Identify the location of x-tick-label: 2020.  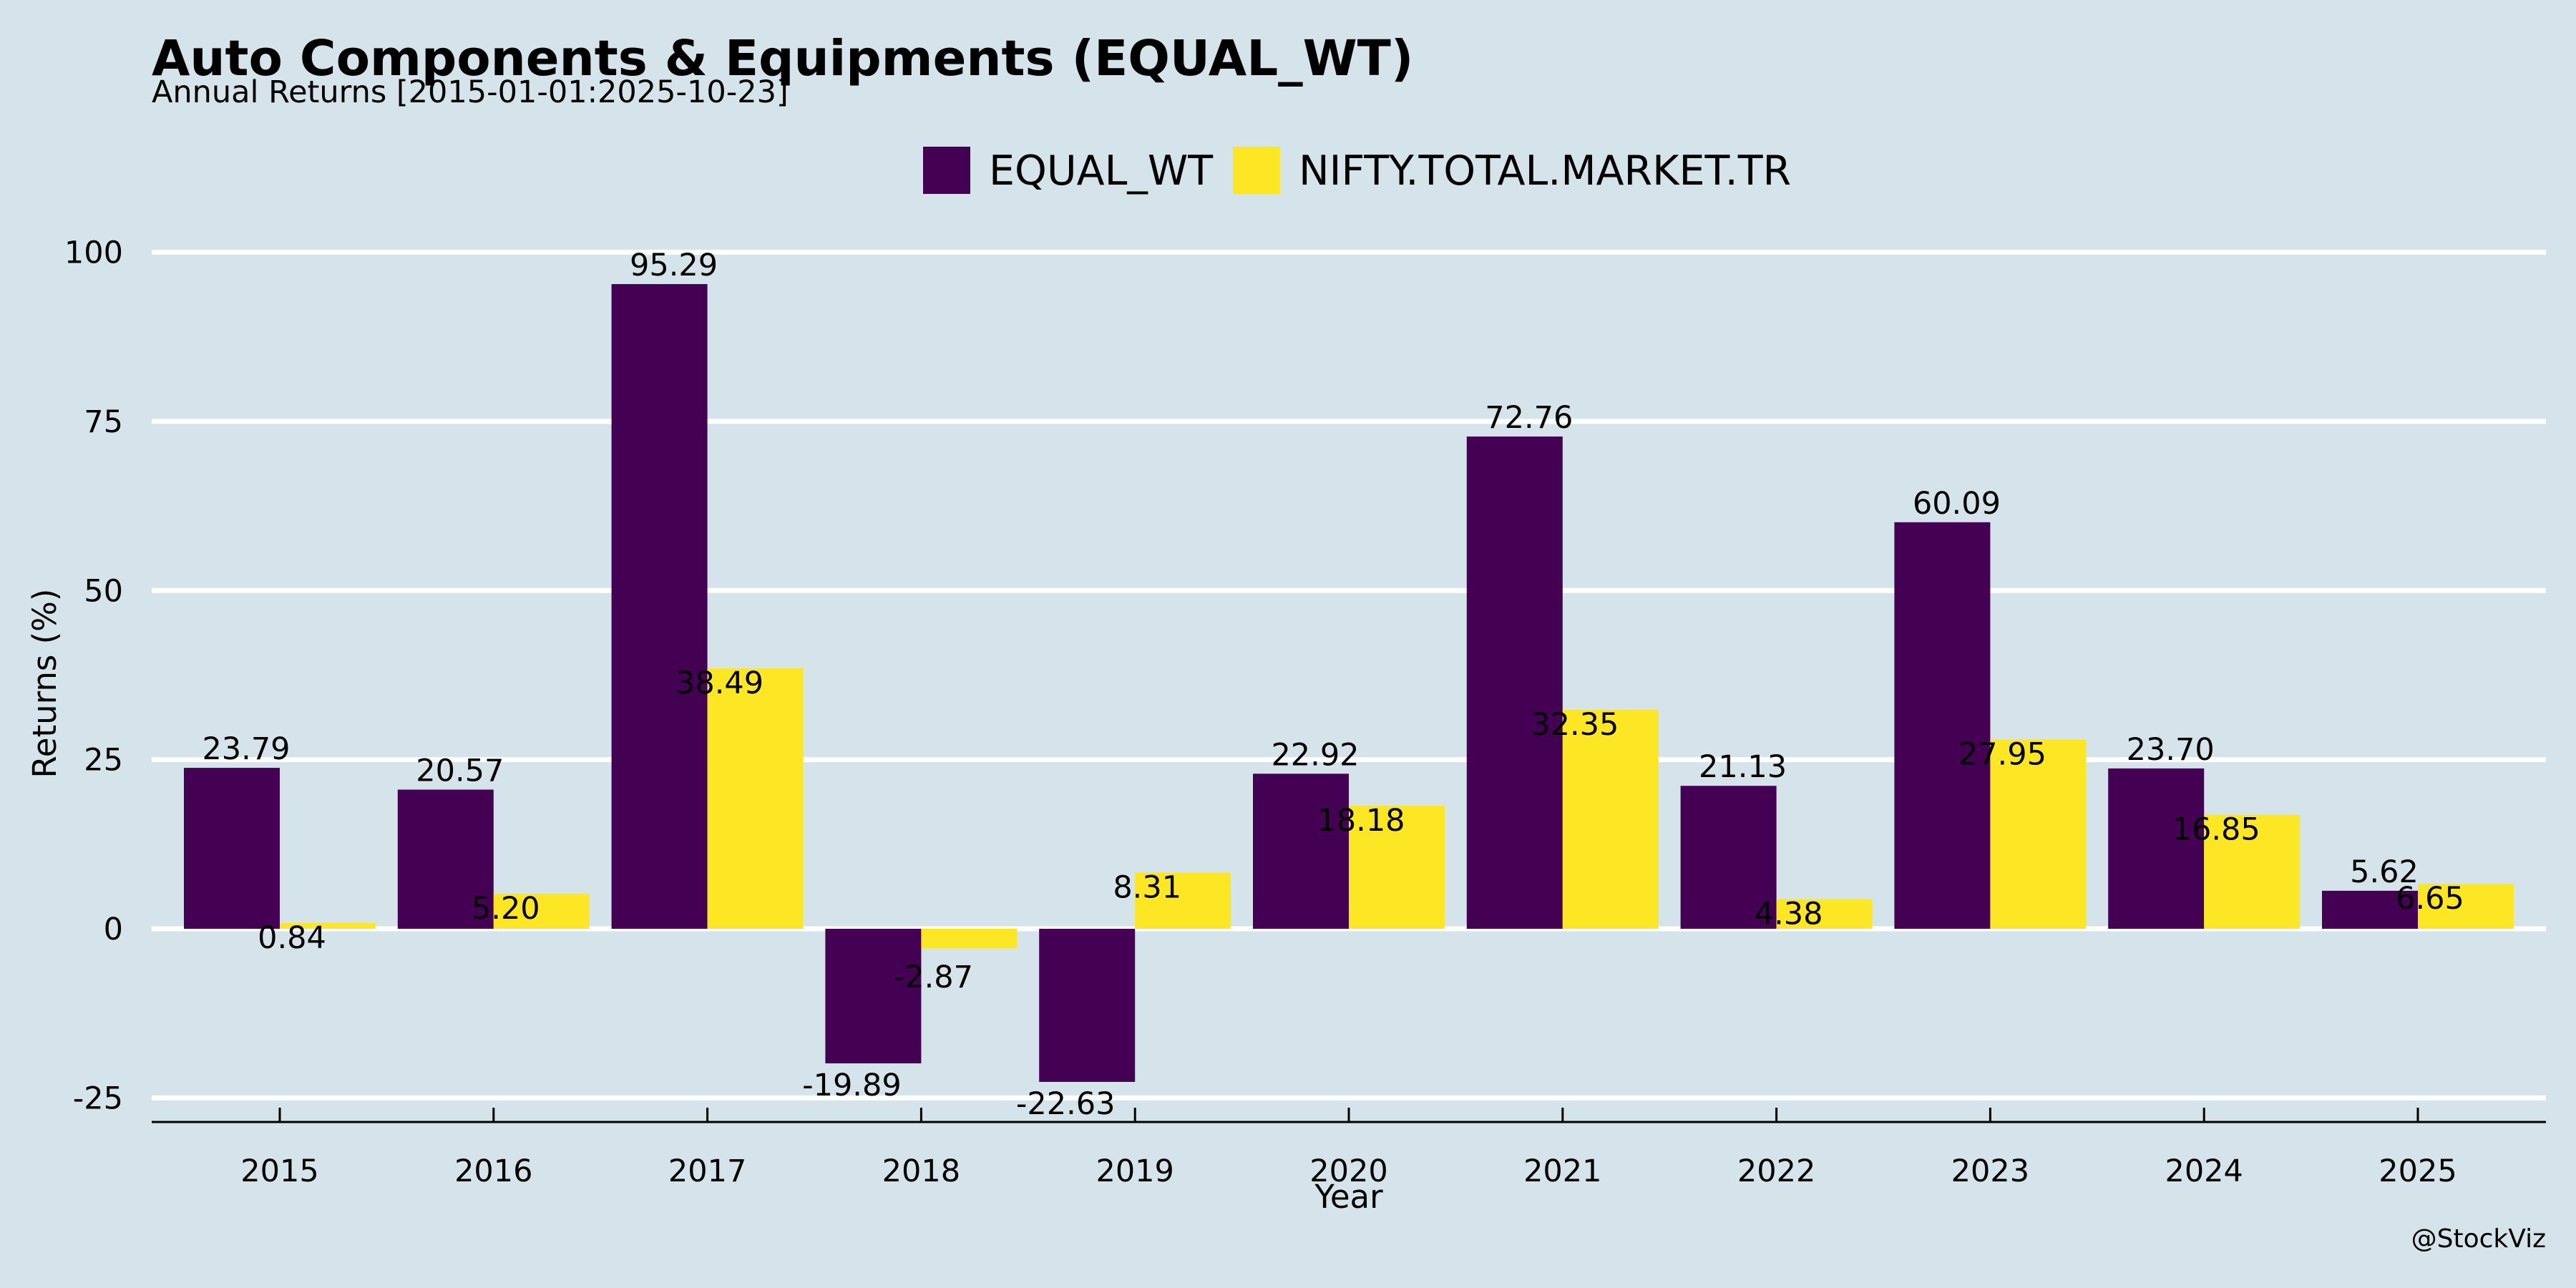
(1348, 1171).